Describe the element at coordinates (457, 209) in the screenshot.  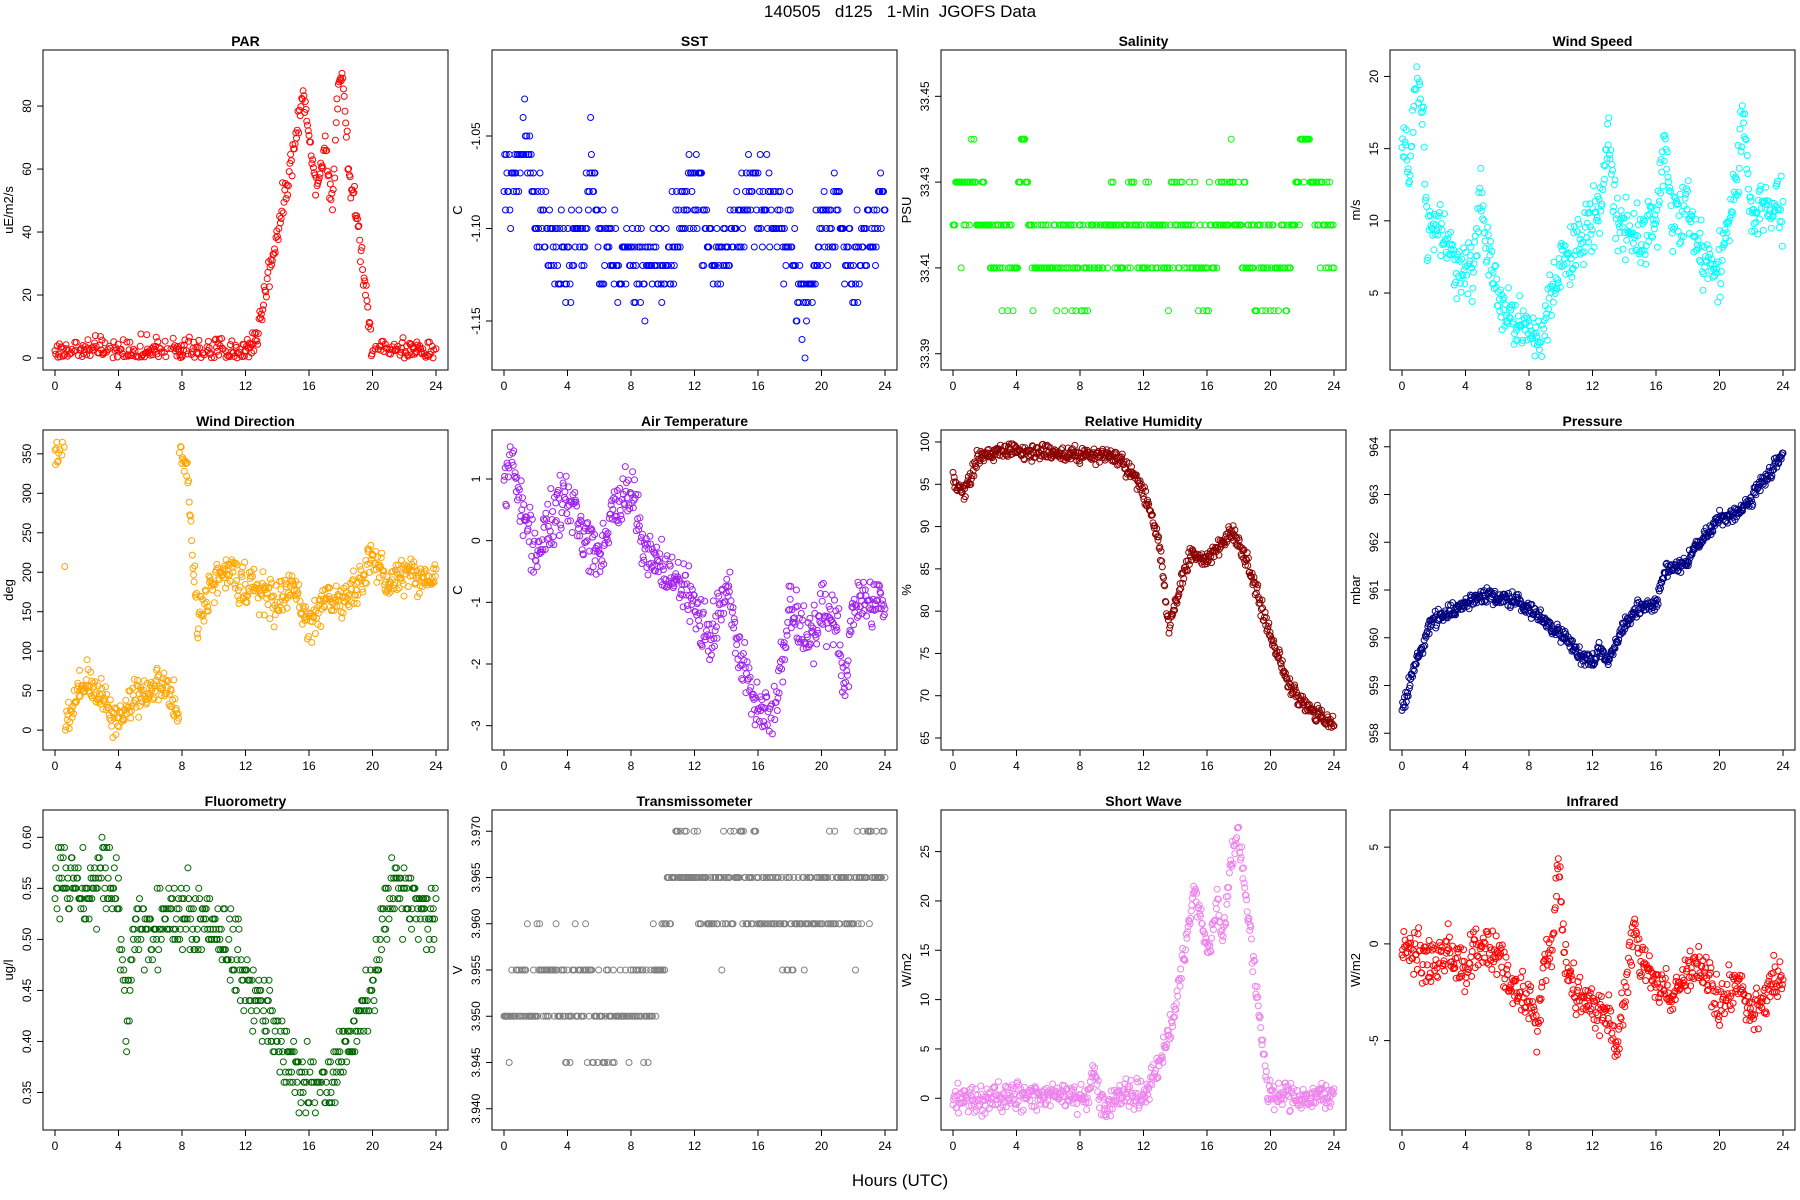
I see `y-axis-label: C` at that location.